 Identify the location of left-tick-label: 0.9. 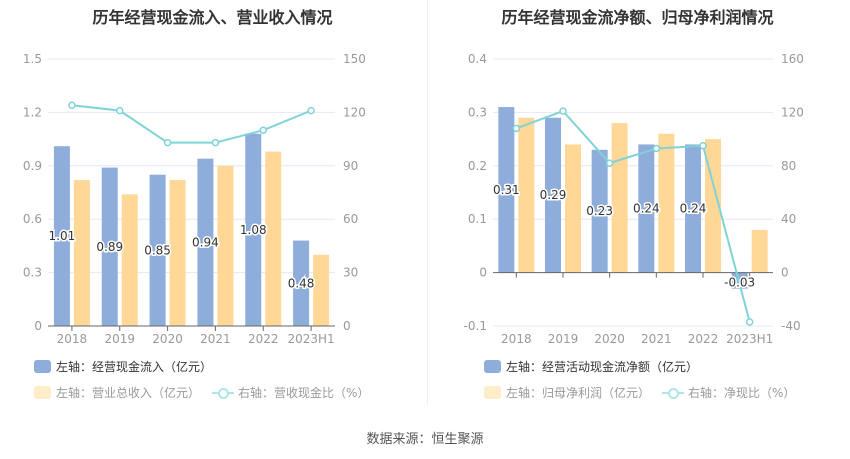
(32, 166).